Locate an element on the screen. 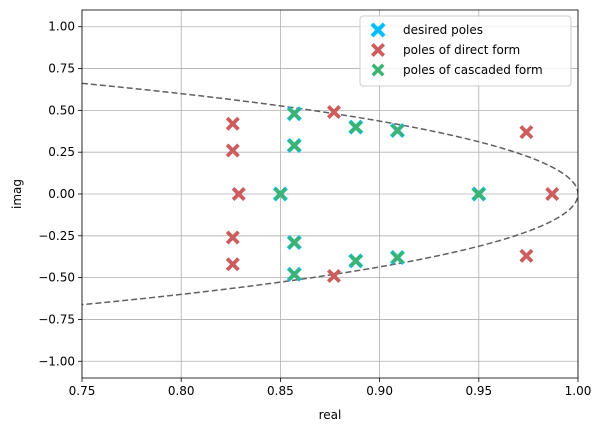  y-tick-label: 0.00 is located at coordinates (61, 194).